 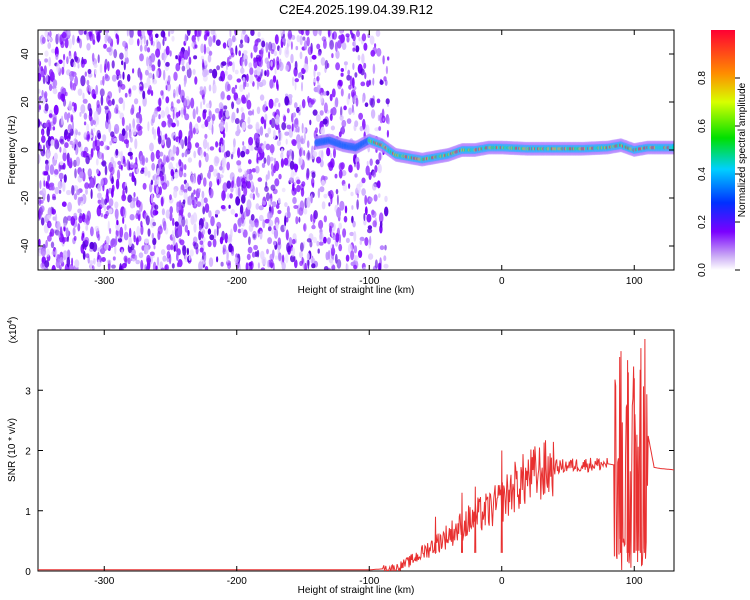 I want to click on colorbar-ticks: 0.0 0.2 0.4 0.6 0.8, so click(x=718, y=174).